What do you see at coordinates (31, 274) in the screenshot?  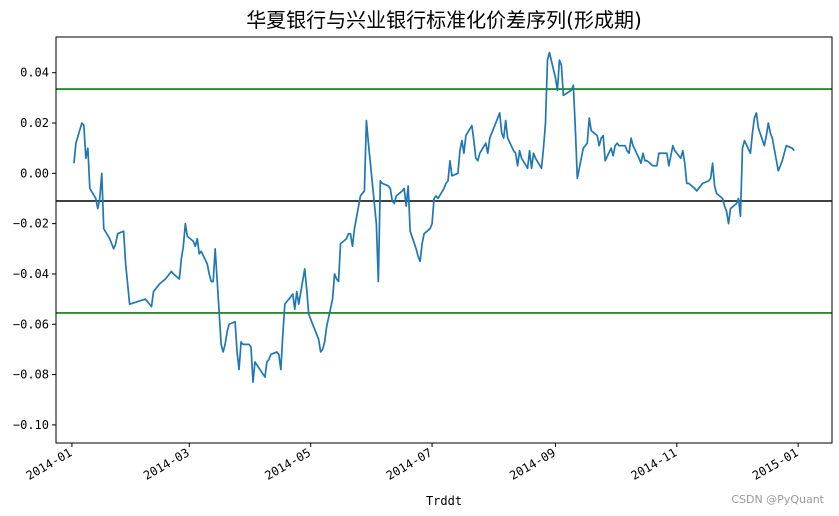 I see `y-tick-label: −0.04` at bounding box center [31, 274].